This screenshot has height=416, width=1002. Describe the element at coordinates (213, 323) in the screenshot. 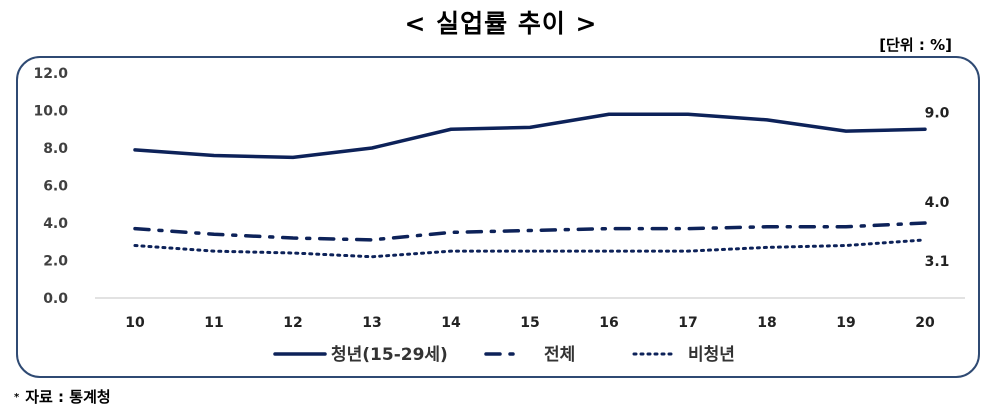

I see `x-tick-label: 11` at that location.